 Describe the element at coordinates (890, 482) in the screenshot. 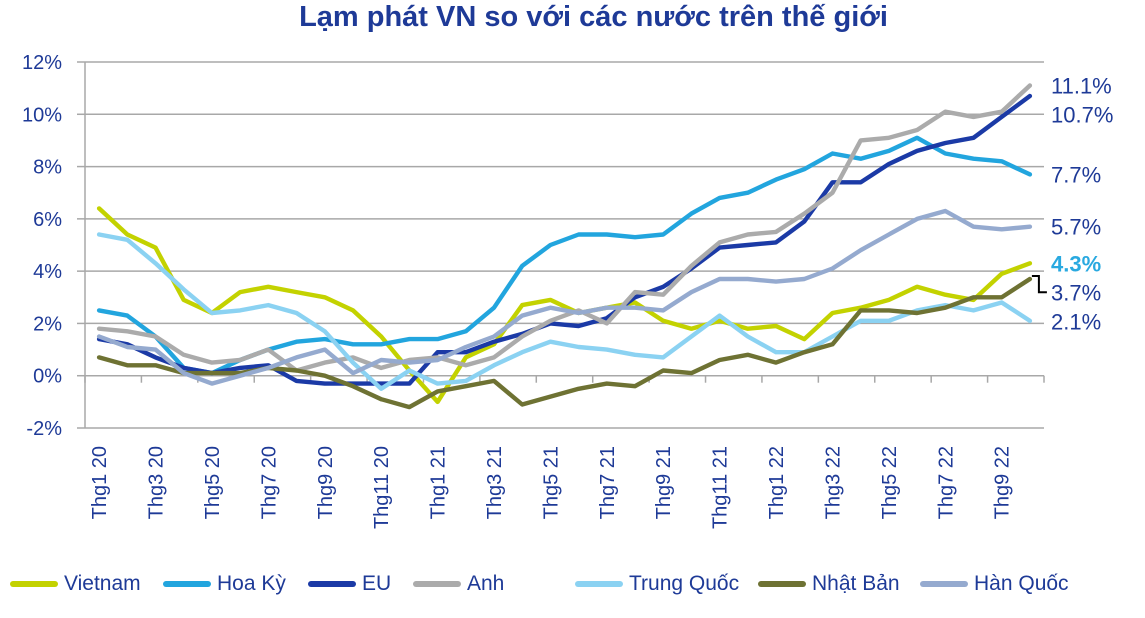

I see `x-tick-label: Thg5 22` at that location.